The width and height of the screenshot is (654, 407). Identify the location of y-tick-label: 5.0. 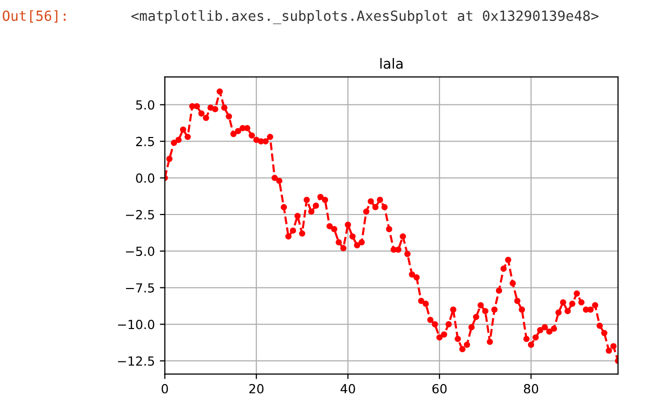
(145, 105).